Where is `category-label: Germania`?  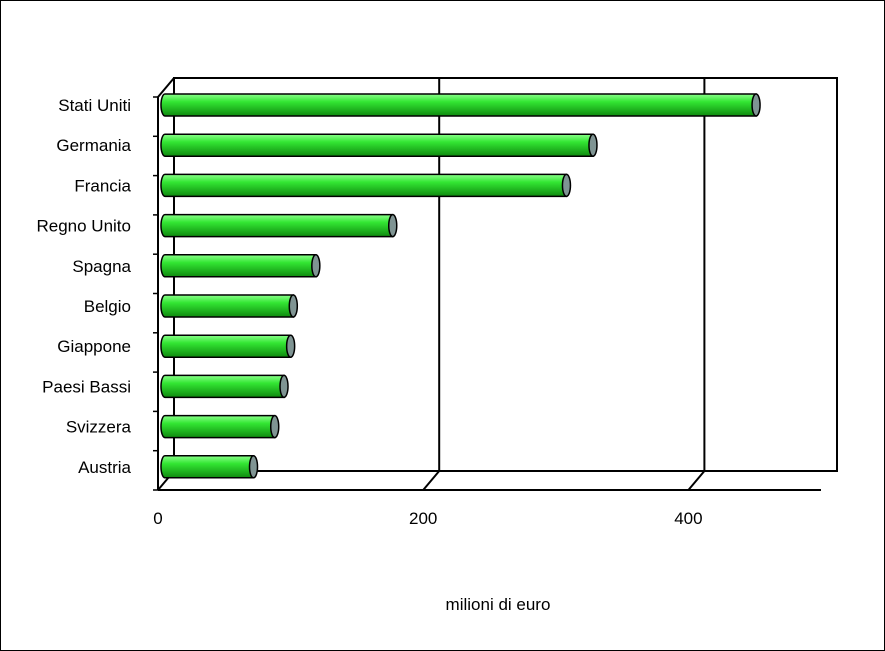
category-label: Germania is located at coordinates (93, 145).